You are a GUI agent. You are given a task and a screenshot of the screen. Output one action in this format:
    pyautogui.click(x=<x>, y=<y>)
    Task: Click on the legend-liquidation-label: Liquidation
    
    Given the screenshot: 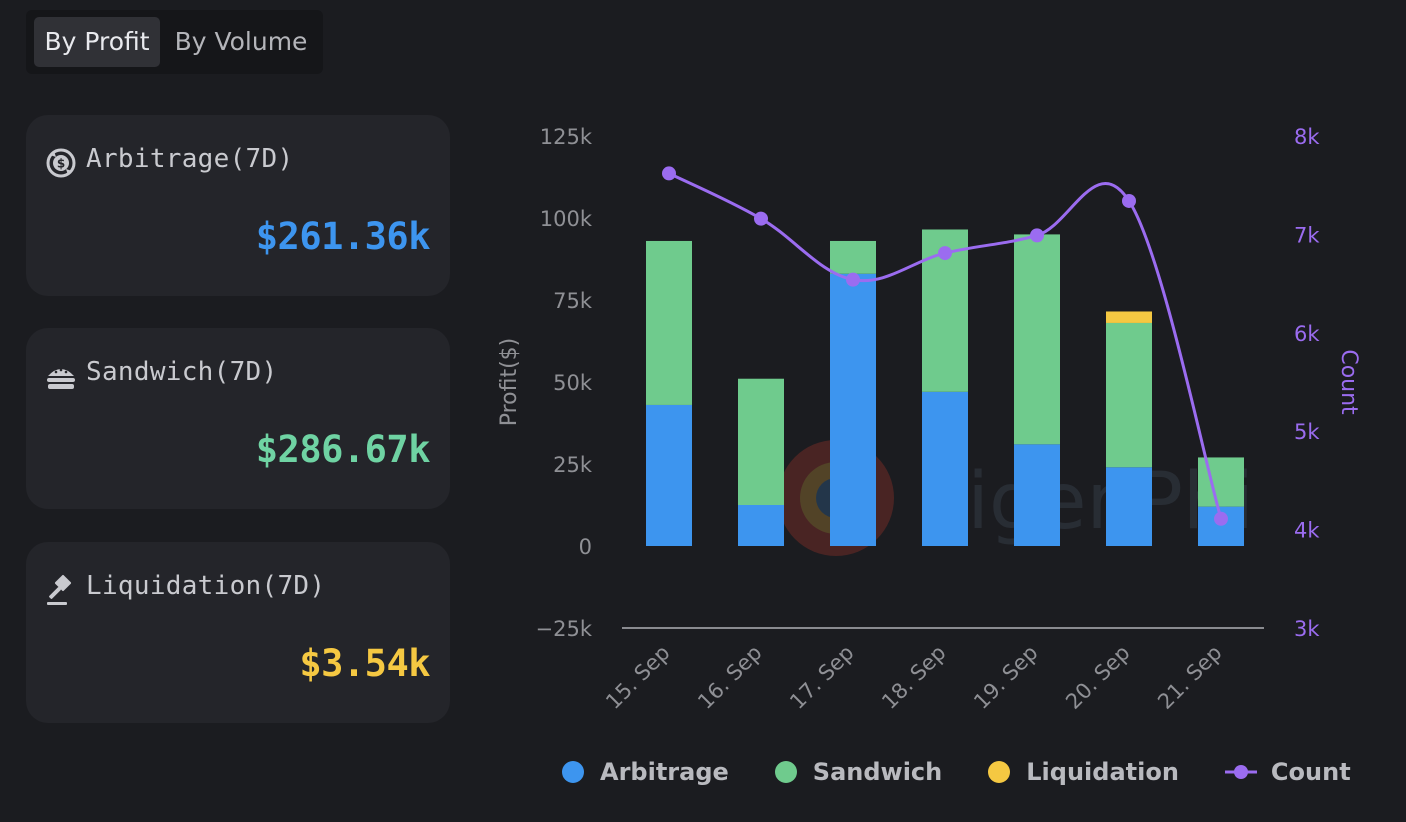 What is the action you would take?
    pyautogui.click(x=1102, y=772)
    